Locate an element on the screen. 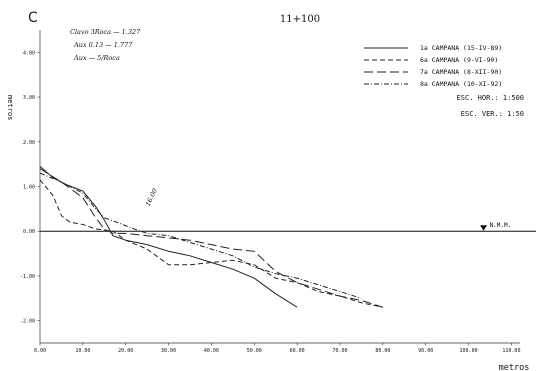  y-axis: 4.00 3.00 2.00 1.00 0.00 -1.00 -2.00 is located at coordinates (30, 186).